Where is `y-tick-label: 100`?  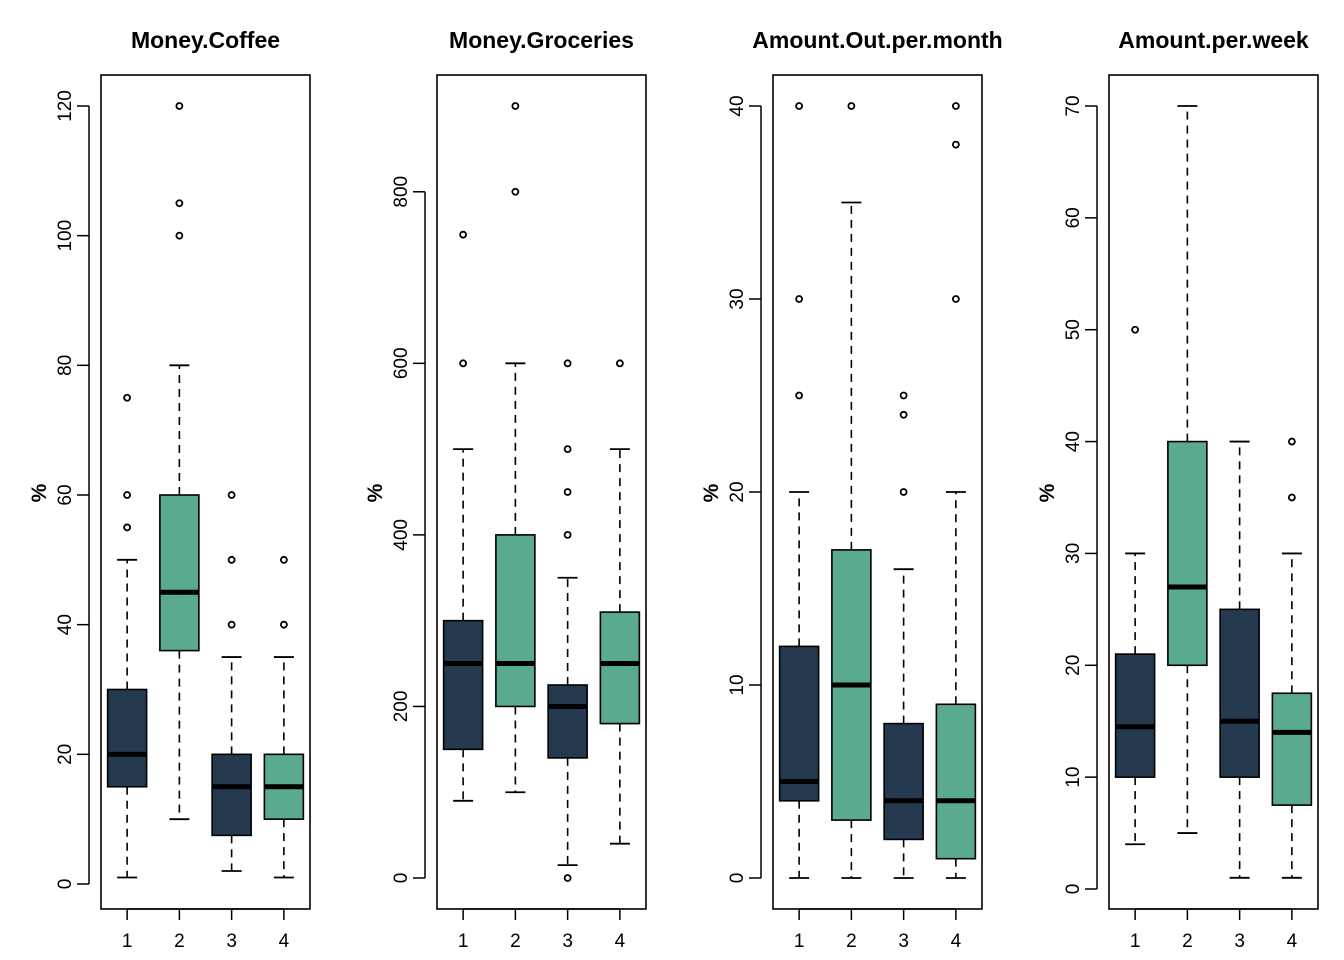
y-tick-label: 100 is located at coordinates (65, 236).